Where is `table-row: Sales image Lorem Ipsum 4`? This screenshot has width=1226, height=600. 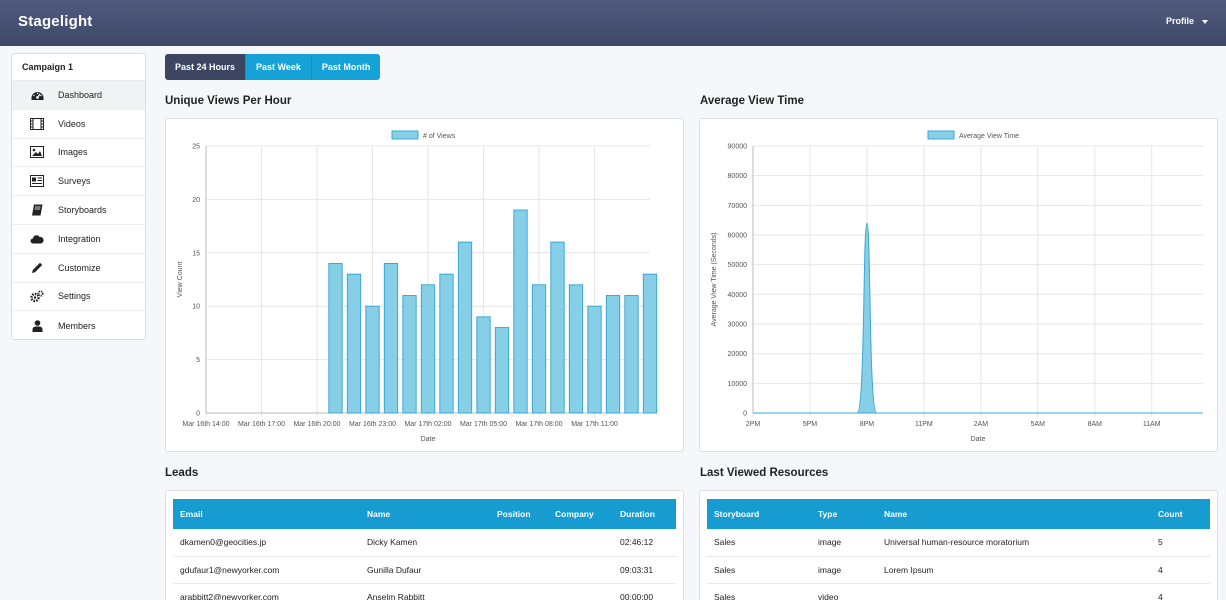
table-row: Sales image Lorem Ipsum 4 is located at coordinates (958, 570).